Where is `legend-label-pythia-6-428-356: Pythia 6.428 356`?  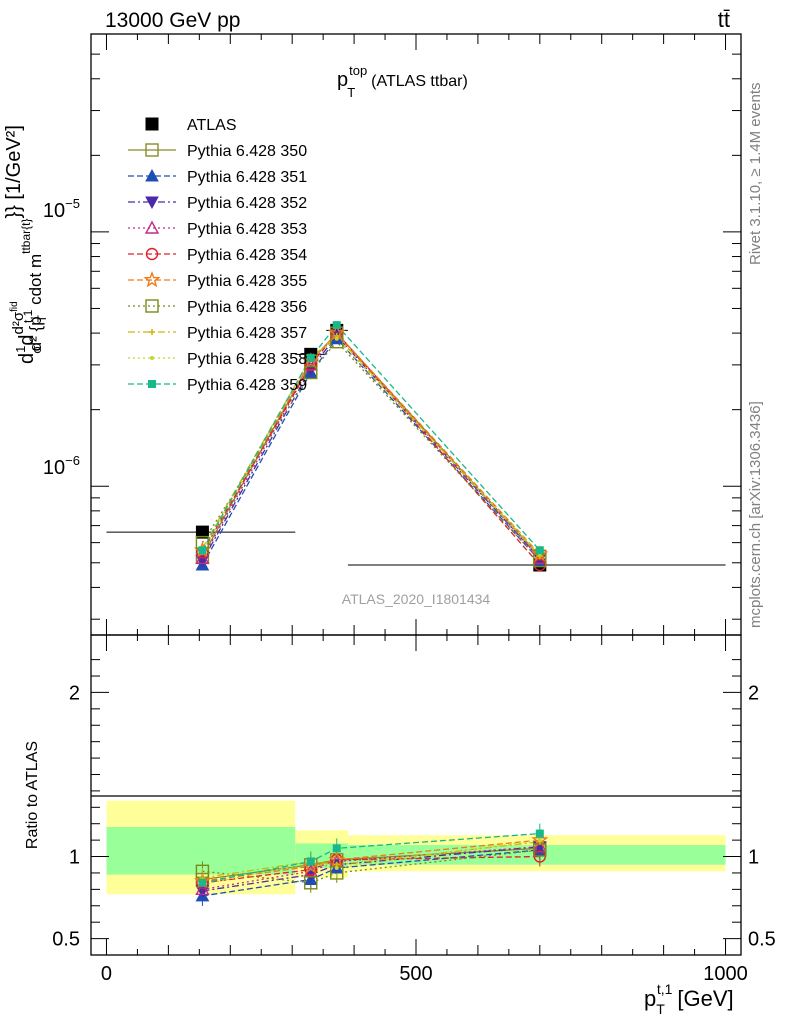
legend-label-pythia-6-428-356: Pythia 6.428 356 is located at coordinates (247, 307).